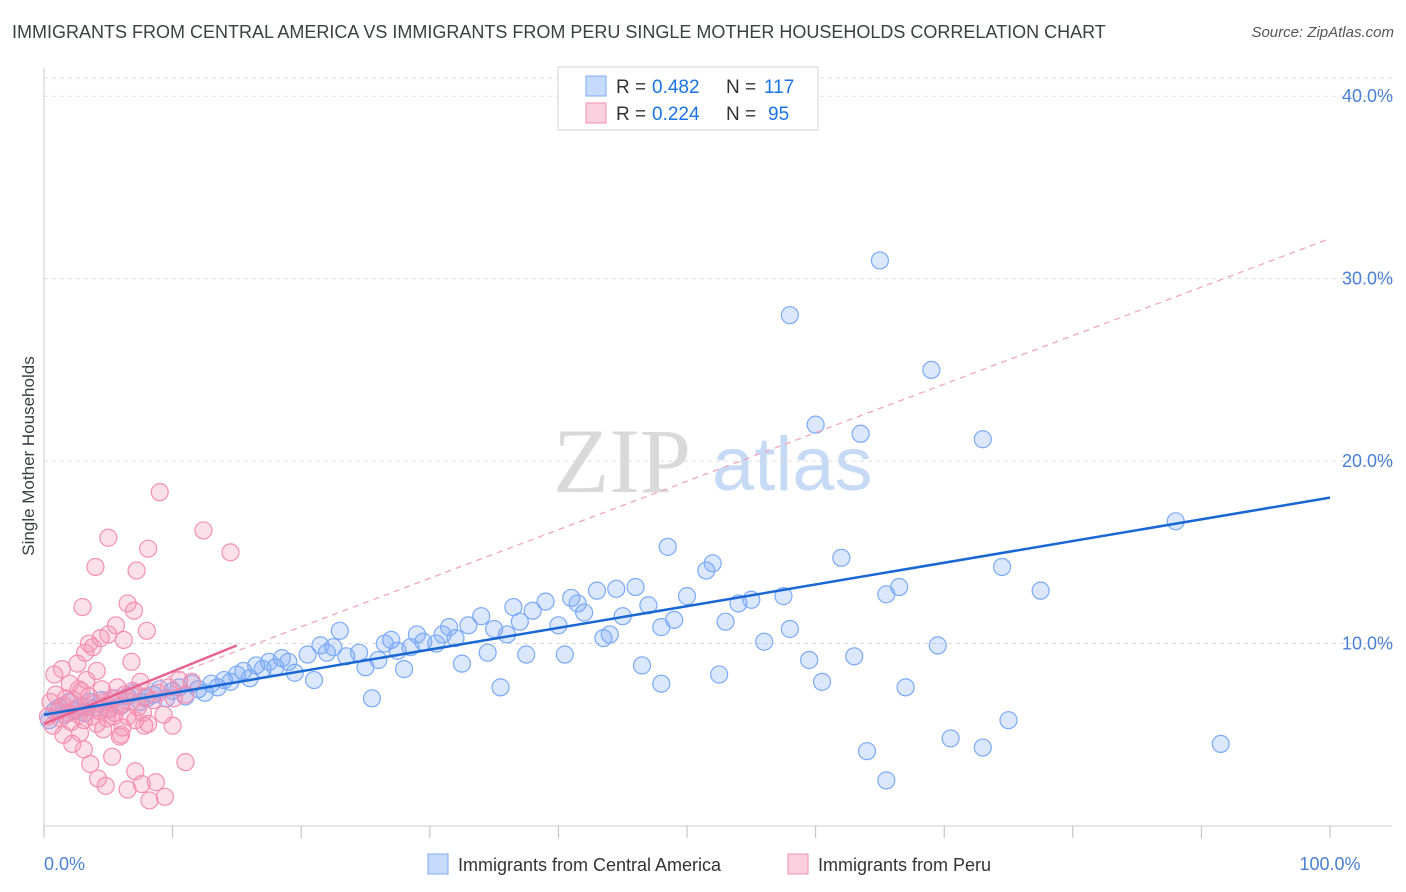 Image resolution: width=1406 pixels, height=892 pixels. I want to click on x-tick-labels: 0.0% 100.0%, so click(702, 864).